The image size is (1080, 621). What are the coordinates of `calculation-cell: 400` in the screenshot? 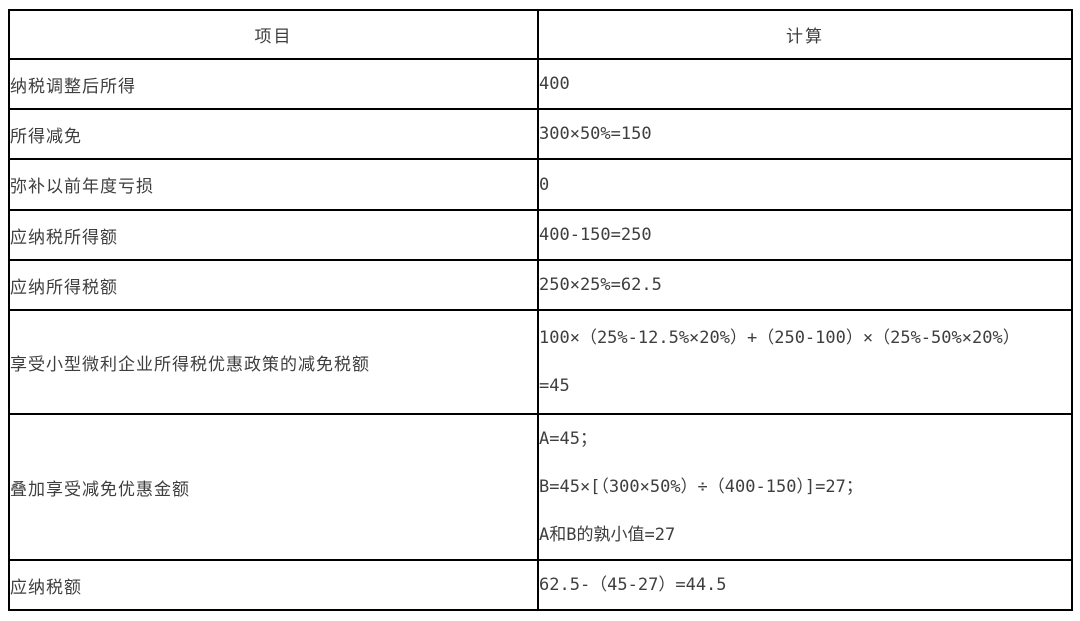 It's located at (805, 84).